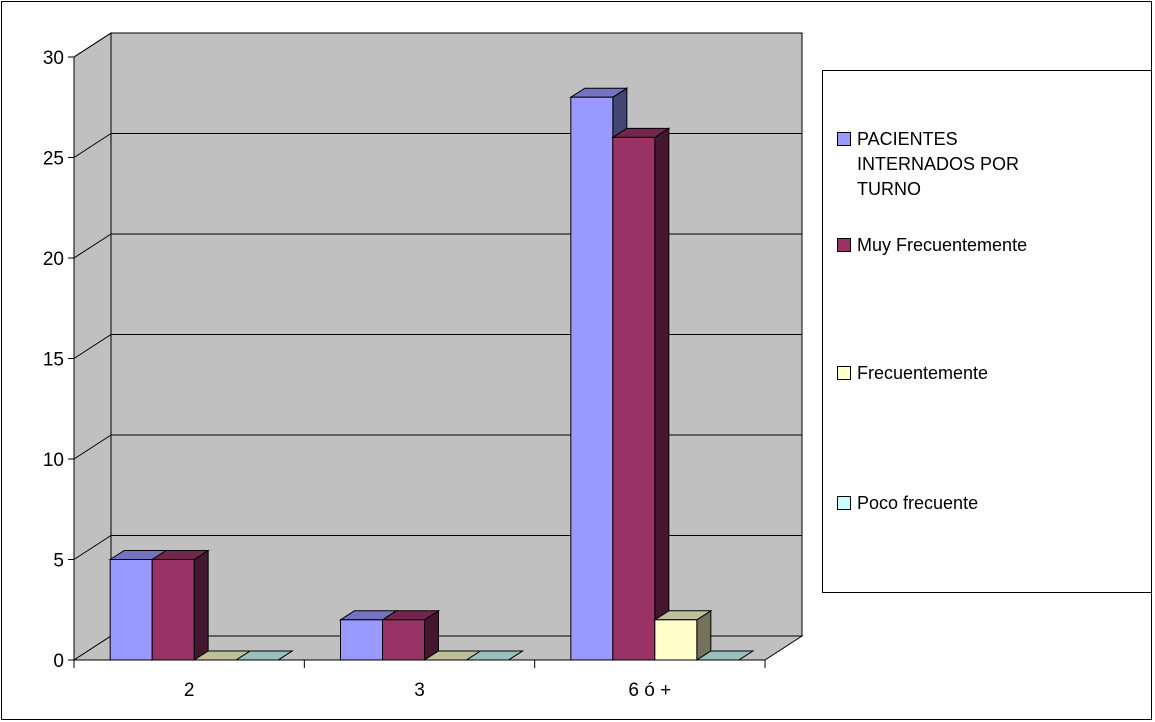 The image size is (1155, 722). What do you see at coordinates (942, 245) in the screenshot?
I see `legend-label-muy-frecuentemente: Muy Frecuentemente` at bounding box center [942, 245].